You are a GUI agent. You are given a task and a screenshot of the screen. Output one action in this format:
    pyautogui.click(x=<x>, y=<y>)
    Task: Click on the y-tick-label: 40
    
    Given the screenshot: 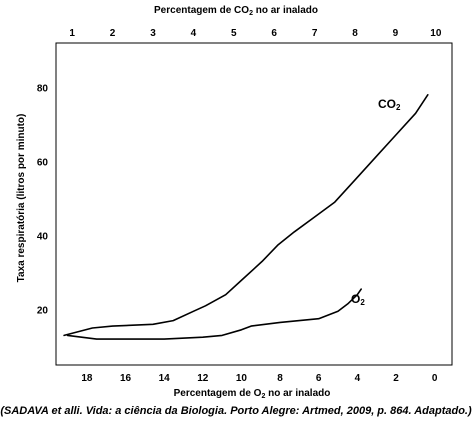 What is the action you would take?
    pyautogui.click(x=43, y=236)
    